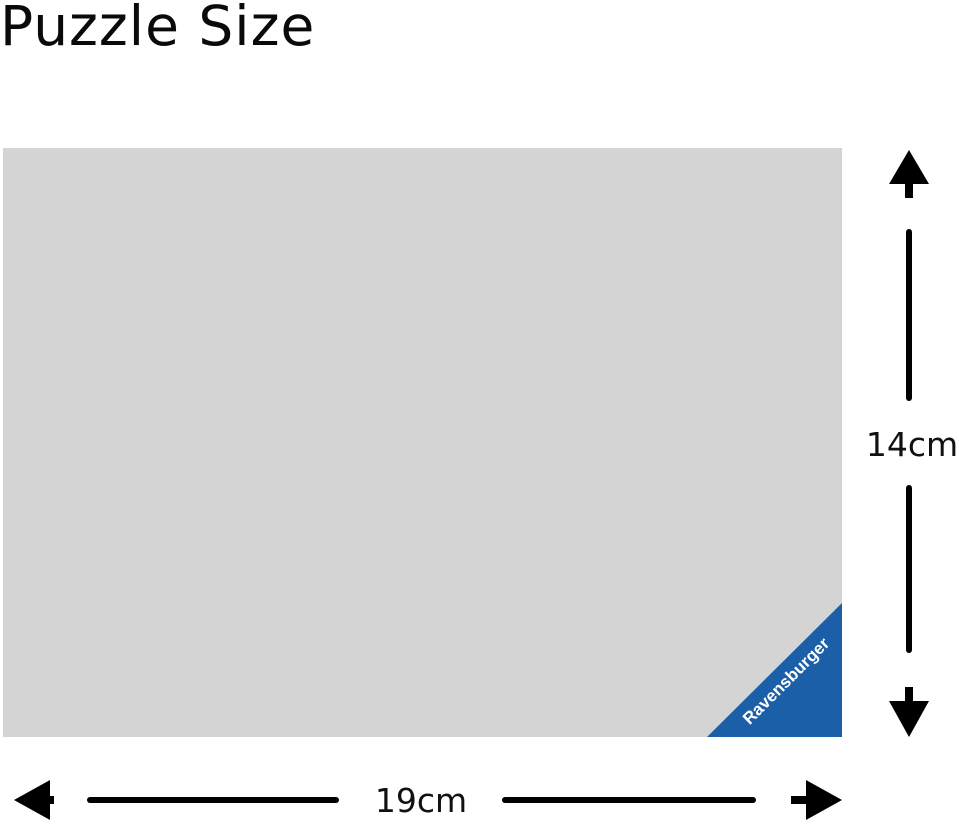 The image size is (959, 825). I want to click on height-label: 14cm, so click(912, 444).